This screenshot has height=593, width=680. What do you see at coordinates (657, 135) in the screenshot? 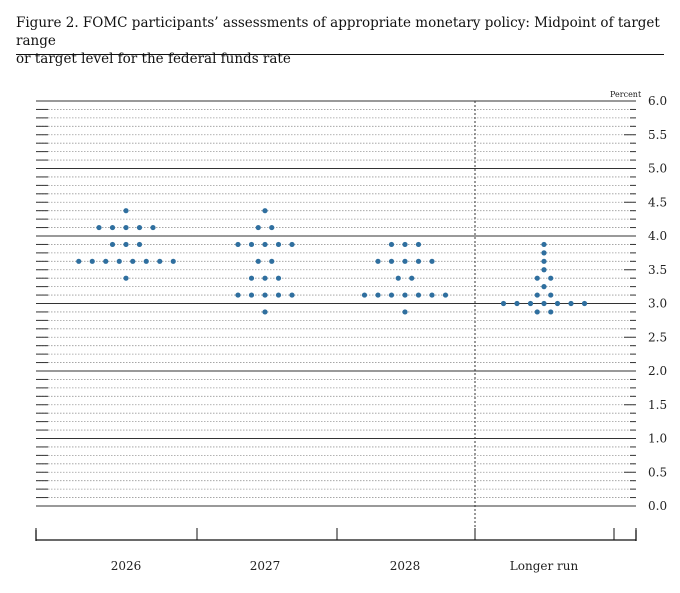
I see `y-tick-label: 5.5` at bounding box center [657, 135].